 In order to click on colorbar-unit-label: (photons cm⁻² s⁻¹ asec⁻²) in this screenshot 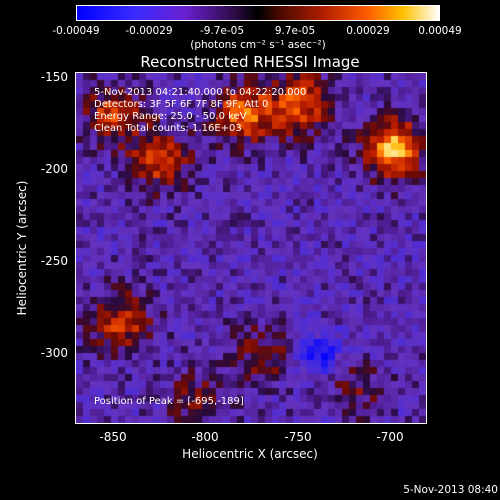, I will do `click(258, 45)`.